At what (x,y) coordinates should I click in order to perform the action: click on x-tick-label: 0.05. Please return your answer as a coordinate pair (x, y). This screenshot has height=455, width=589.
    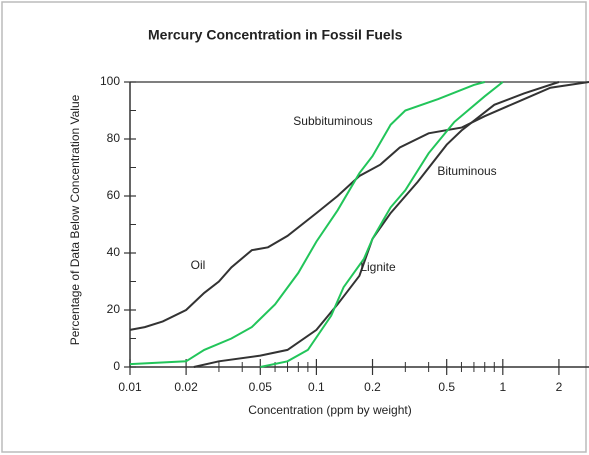
    Looking at the image, I should click on (261, 387).